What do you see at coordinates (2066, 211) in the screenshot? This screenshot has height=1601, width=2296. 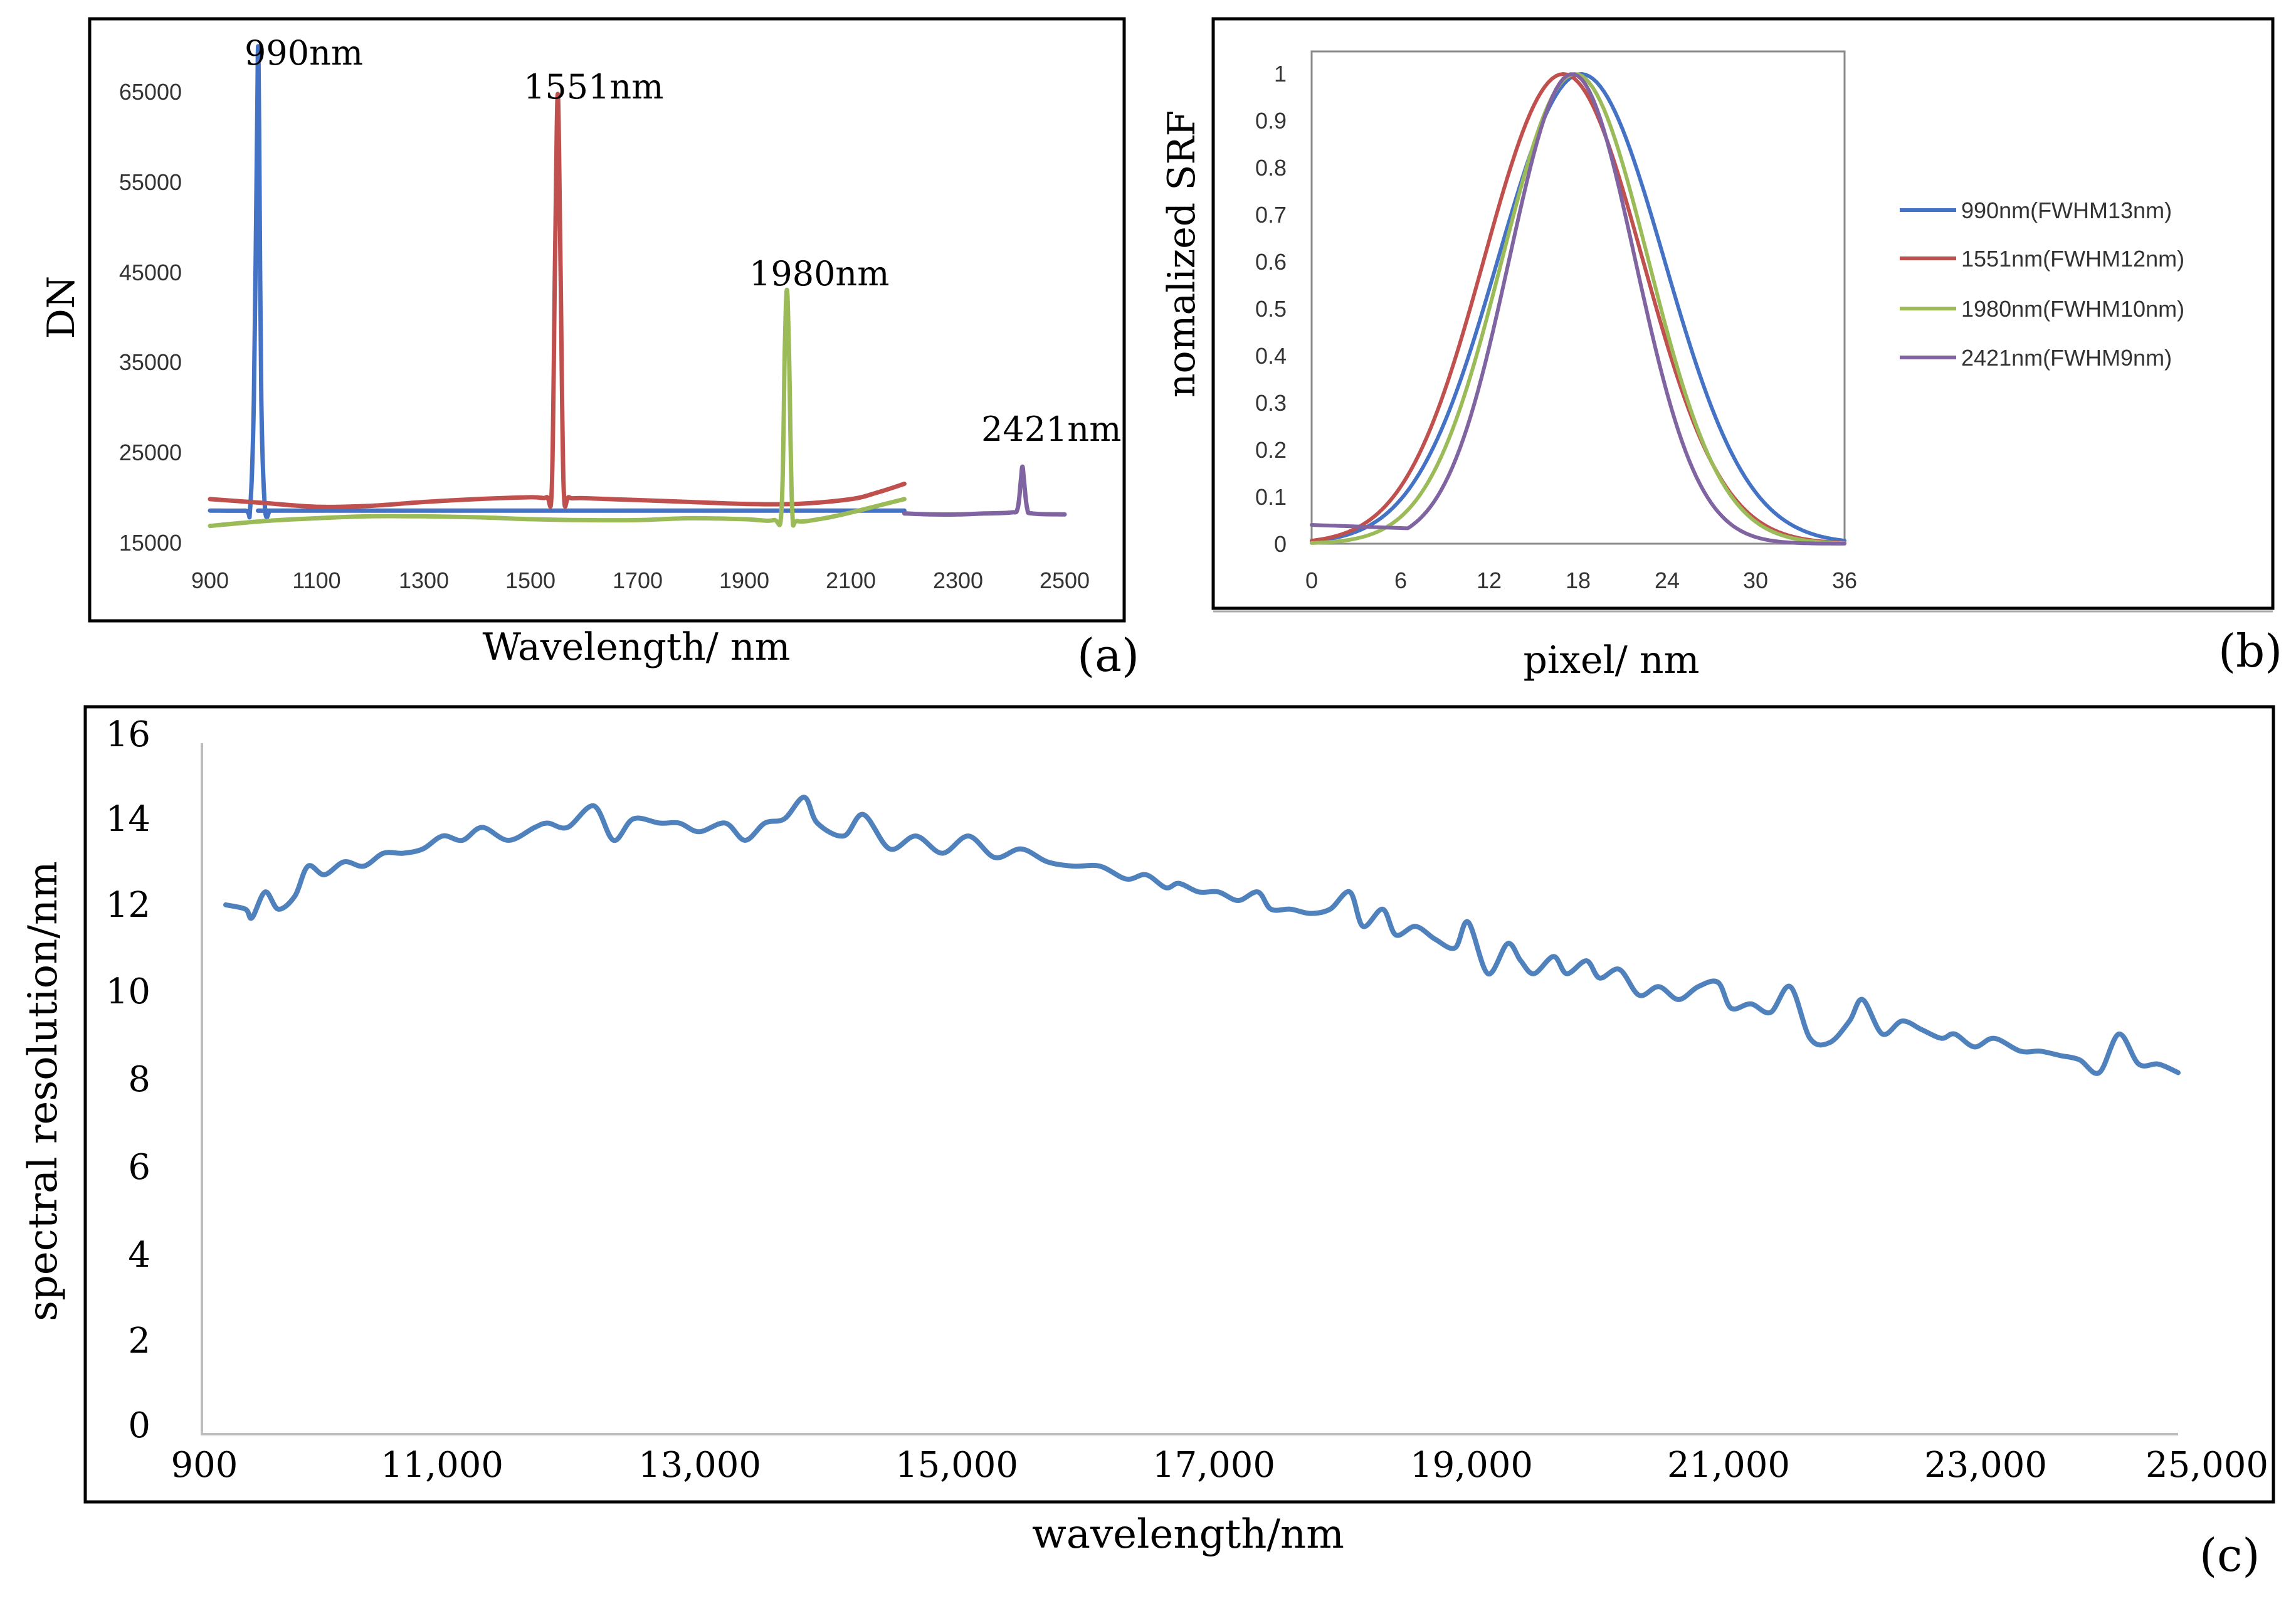 I see `legend-label: 990nm(FWHM13nm)` at bounding box center [2066, 211].